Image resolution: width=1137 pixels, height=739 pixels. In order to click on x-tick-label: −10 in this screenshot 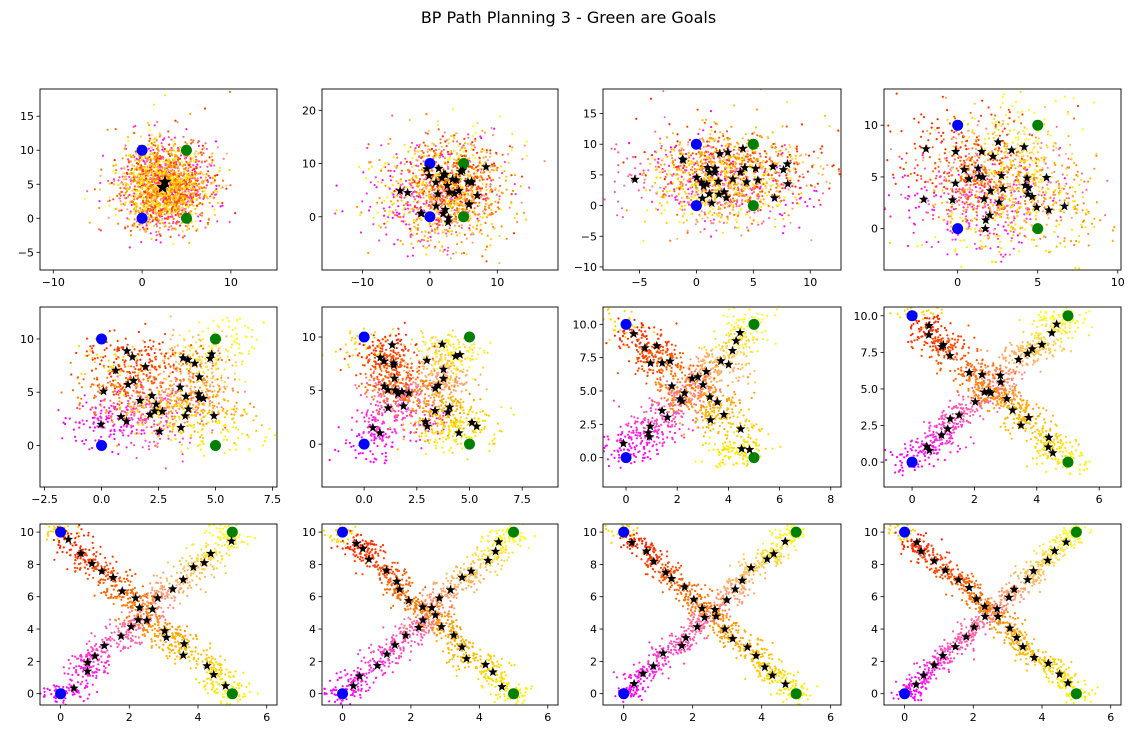, I will do `click(53, 282)`.